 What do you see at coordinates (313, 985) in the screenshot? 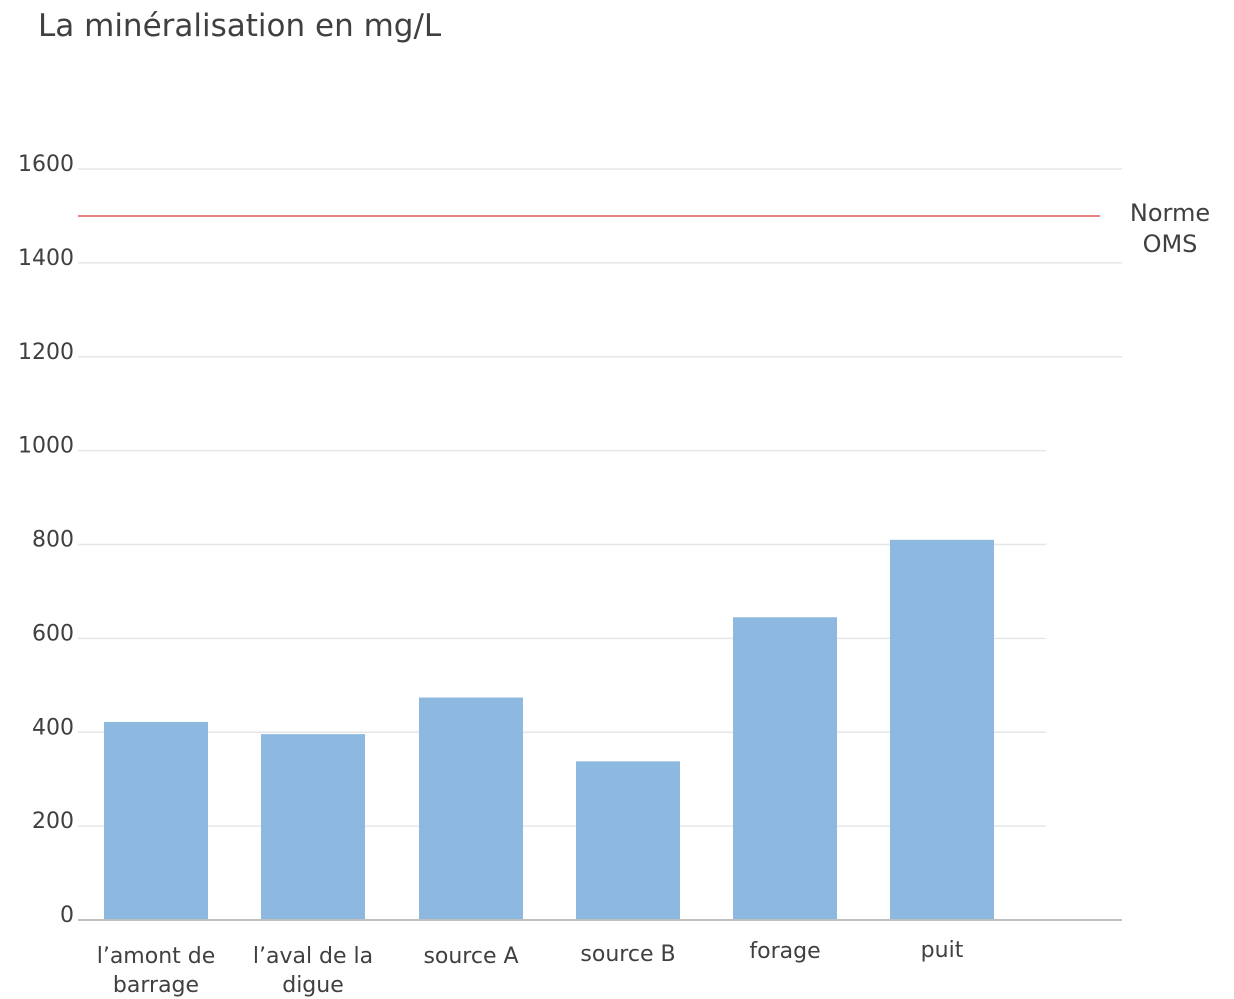
I see `x-category-label-line: digue` at bounding box center [313, 985].